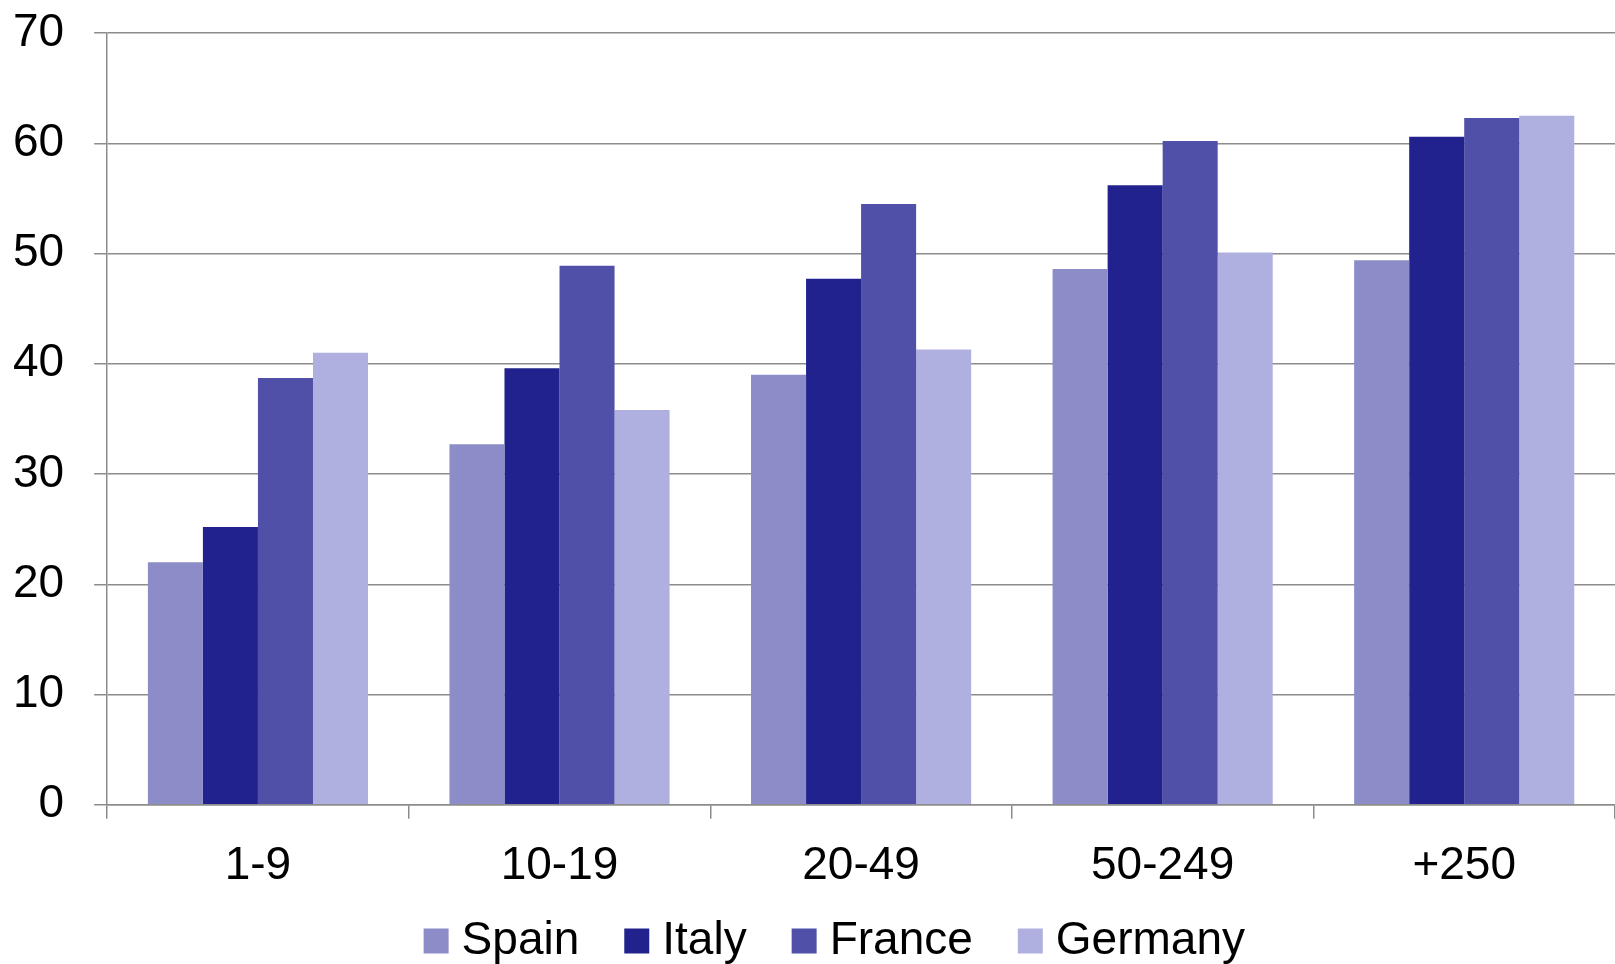 The height and width of the screenshot is (964, 1615). What do you see at coordinates (51, 801) in the screenshot?
I see `y-tick-label: 0` at bounding box center [51, 801].